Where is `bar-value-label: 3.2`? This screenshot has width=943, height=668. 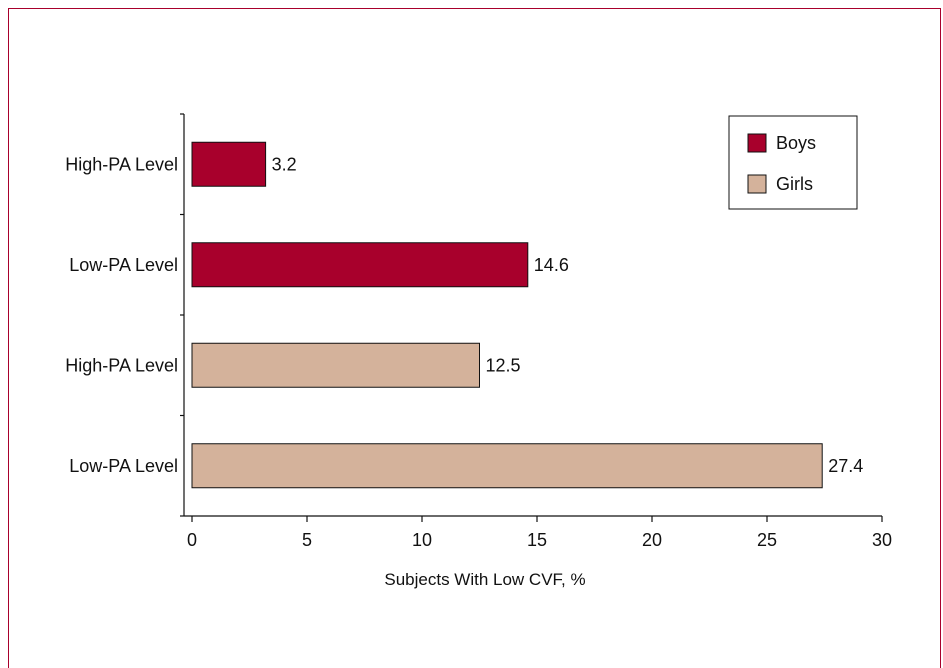 bar-value-label: 3.2 is located at coordinates (284, 164).